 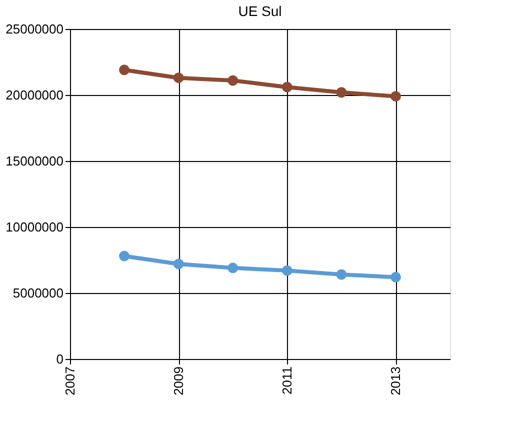 I want to click on chart-title: UE Sul, so click(x=260, y=11).